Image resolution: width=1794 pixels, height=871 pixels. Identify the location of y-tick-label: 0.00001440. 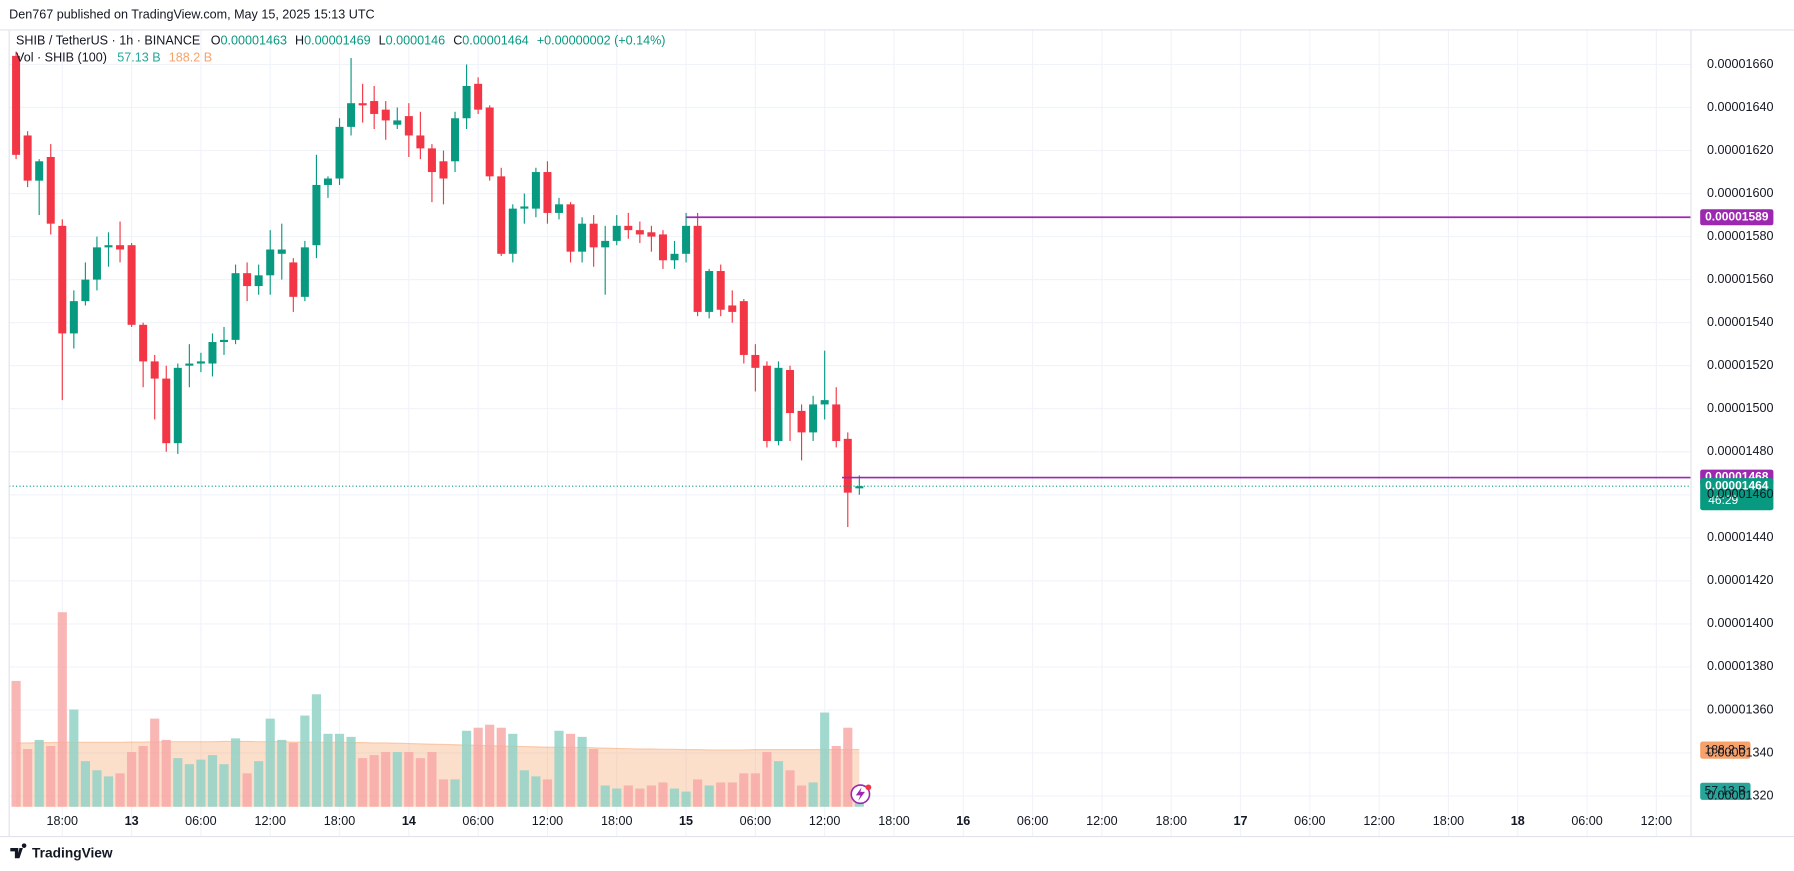
(1740, 537).